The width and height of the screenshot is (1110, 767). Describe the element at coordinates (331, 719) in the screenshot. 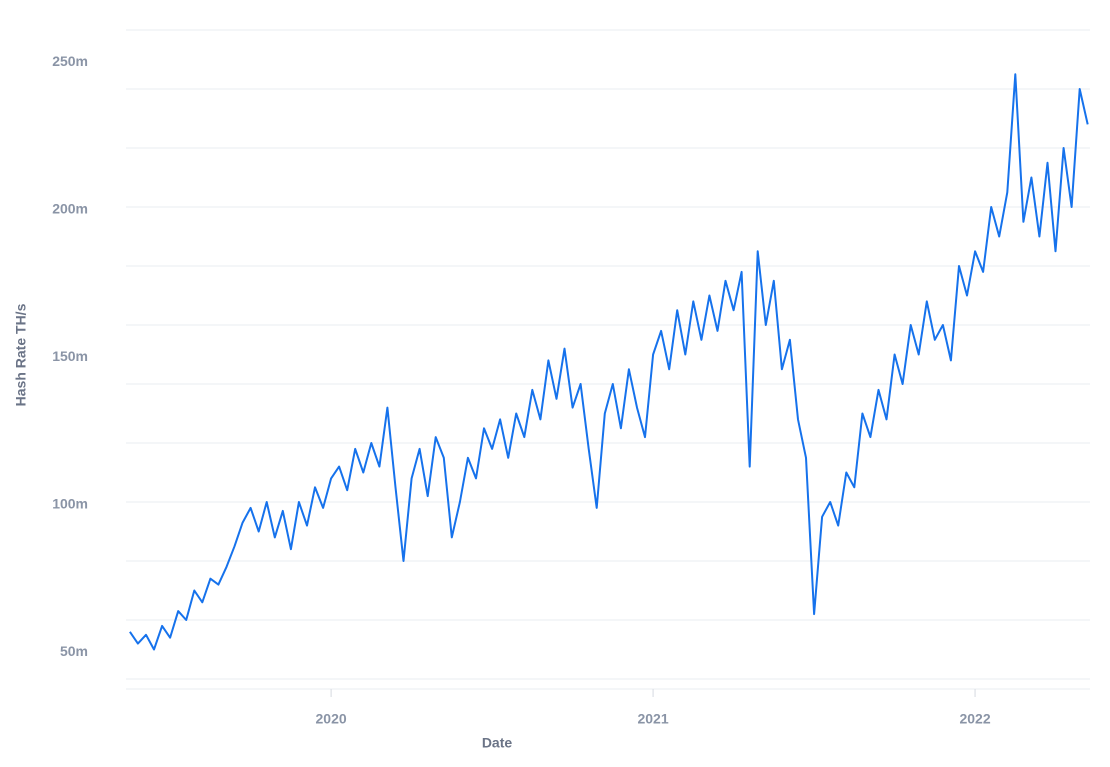

I see `x-tick-label: 2020` at that location.